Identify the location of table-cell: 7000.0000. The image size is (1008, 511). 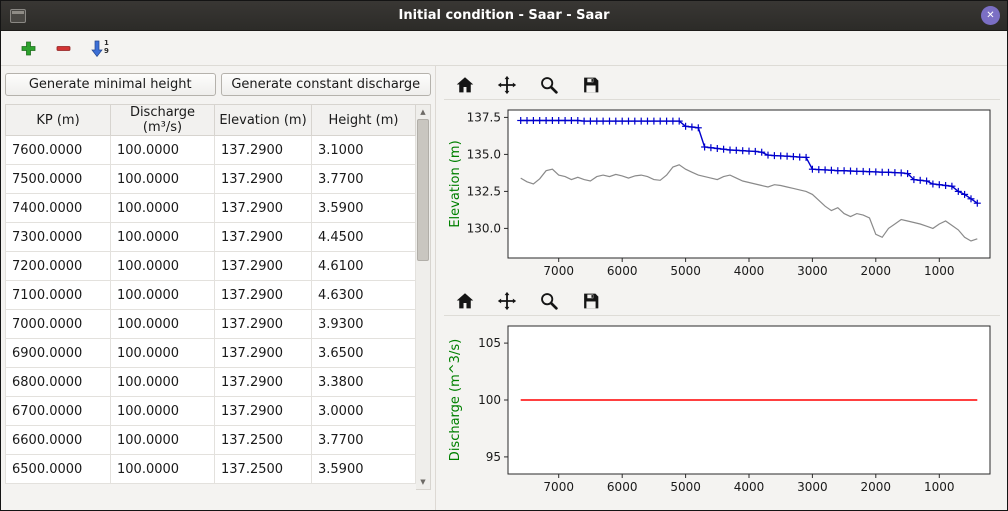
(58, 324).